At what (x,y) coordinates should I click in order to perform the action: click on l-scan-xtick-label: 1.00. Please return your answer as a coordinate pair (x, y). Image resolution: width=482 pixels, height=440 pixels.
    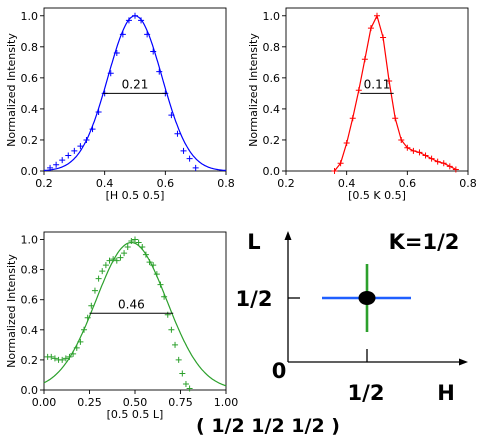
    Looking at the image, I should click on (226, 402).